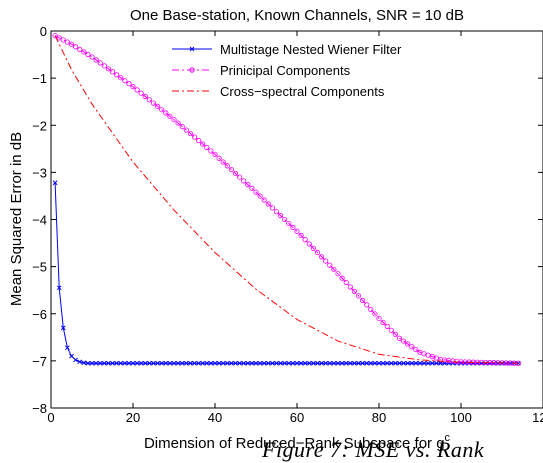  I want to click on y-tick-label: 0, so click(43, 31).